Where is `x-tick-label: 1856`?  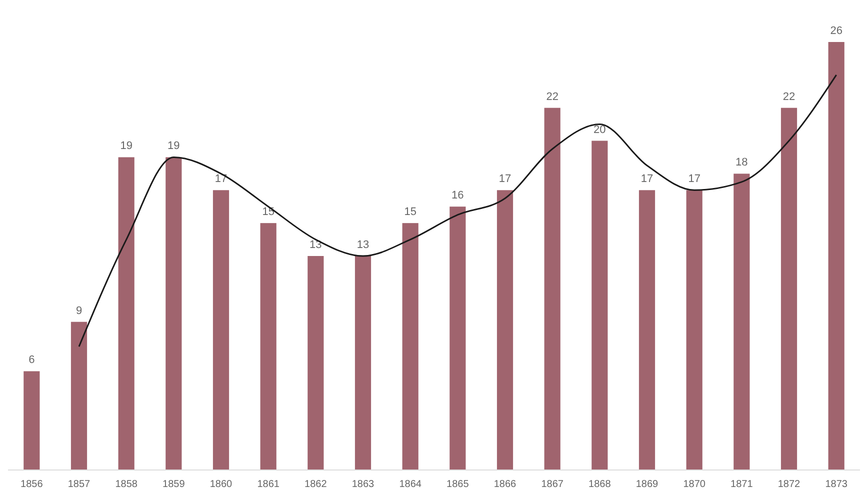 x-tick-label: 1856 is located at coordinates (32, 484).